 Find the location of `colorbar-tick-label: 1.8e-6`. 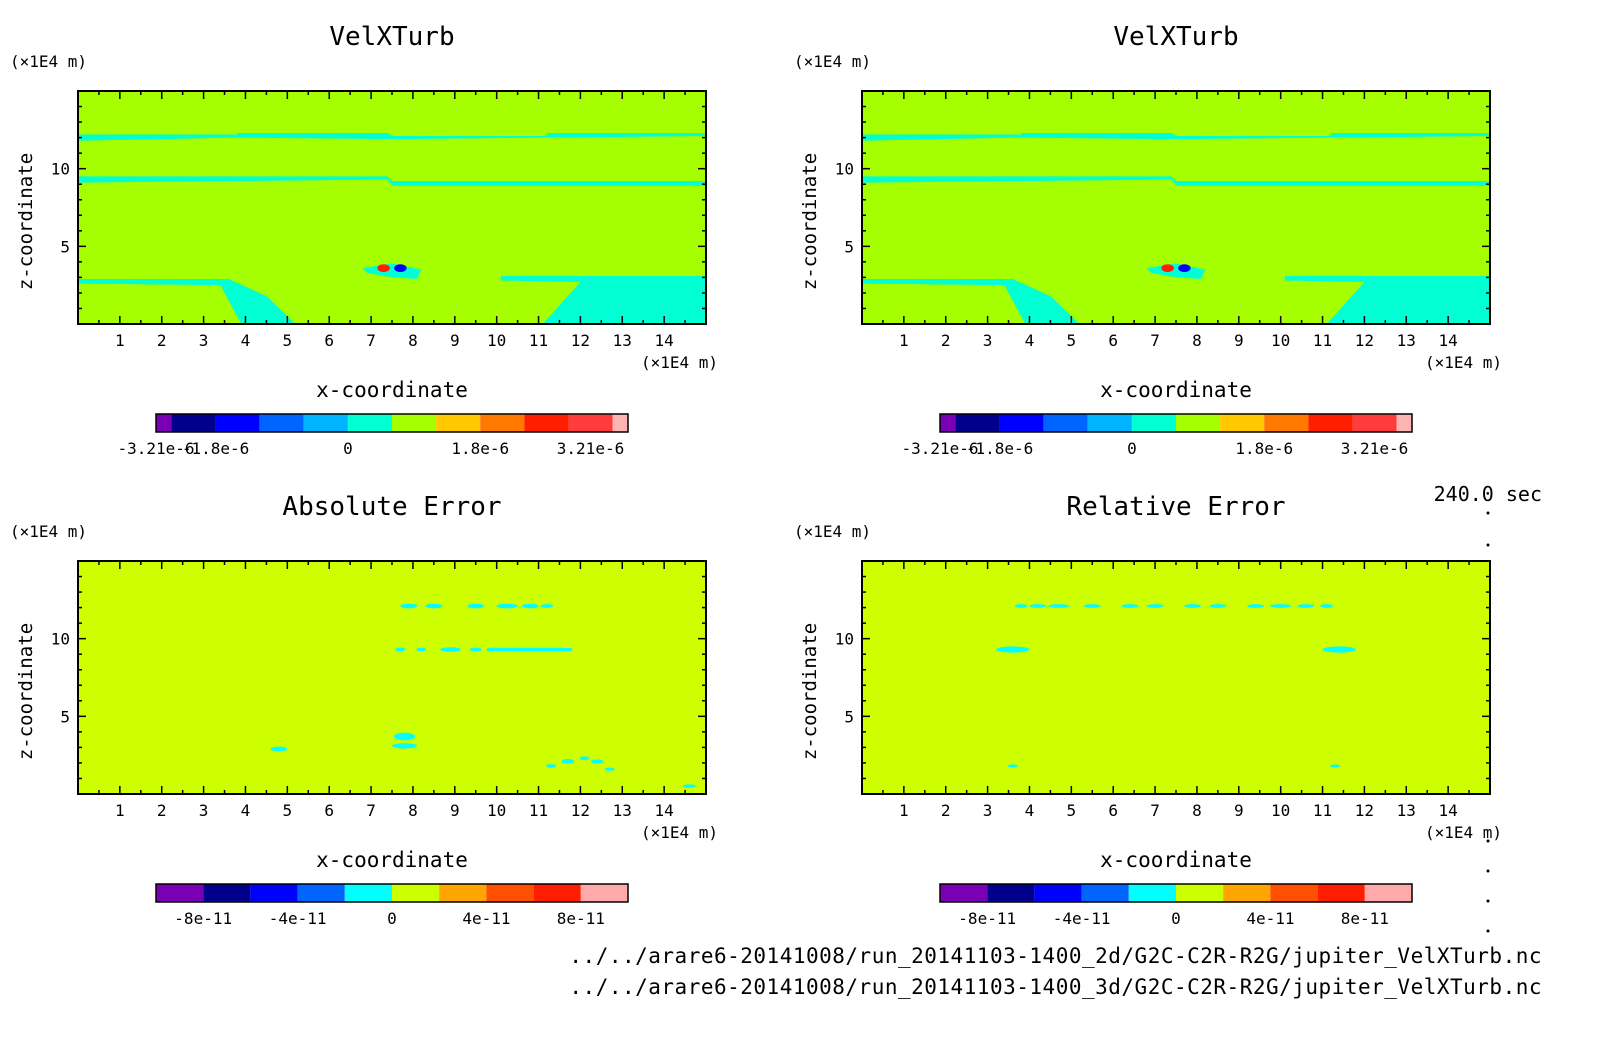

colorbar-tick-label: 1.8e-6 is located at coordinates (480, 448).